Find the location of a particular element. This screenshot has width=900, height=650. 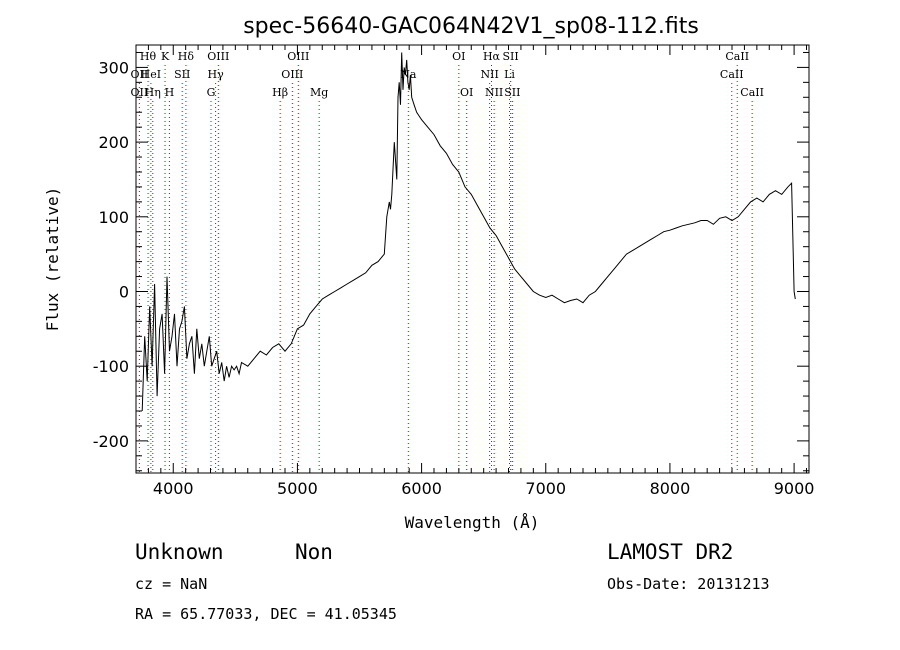

class-label: Unknown is located at coordinates (179, 552).